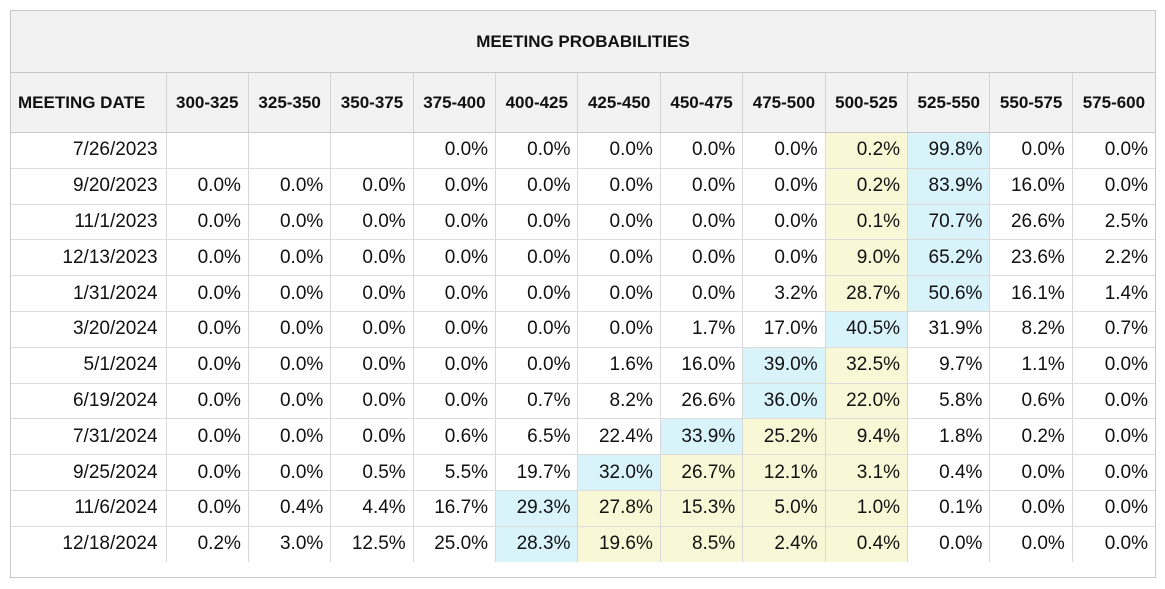 Image resolution: width=1165 pixels, height=589 pixels. What do you see at coordinates (949, 258) in the screenshot?
I see `probability-cell: 65.2%` at bounding box center [949, 258].